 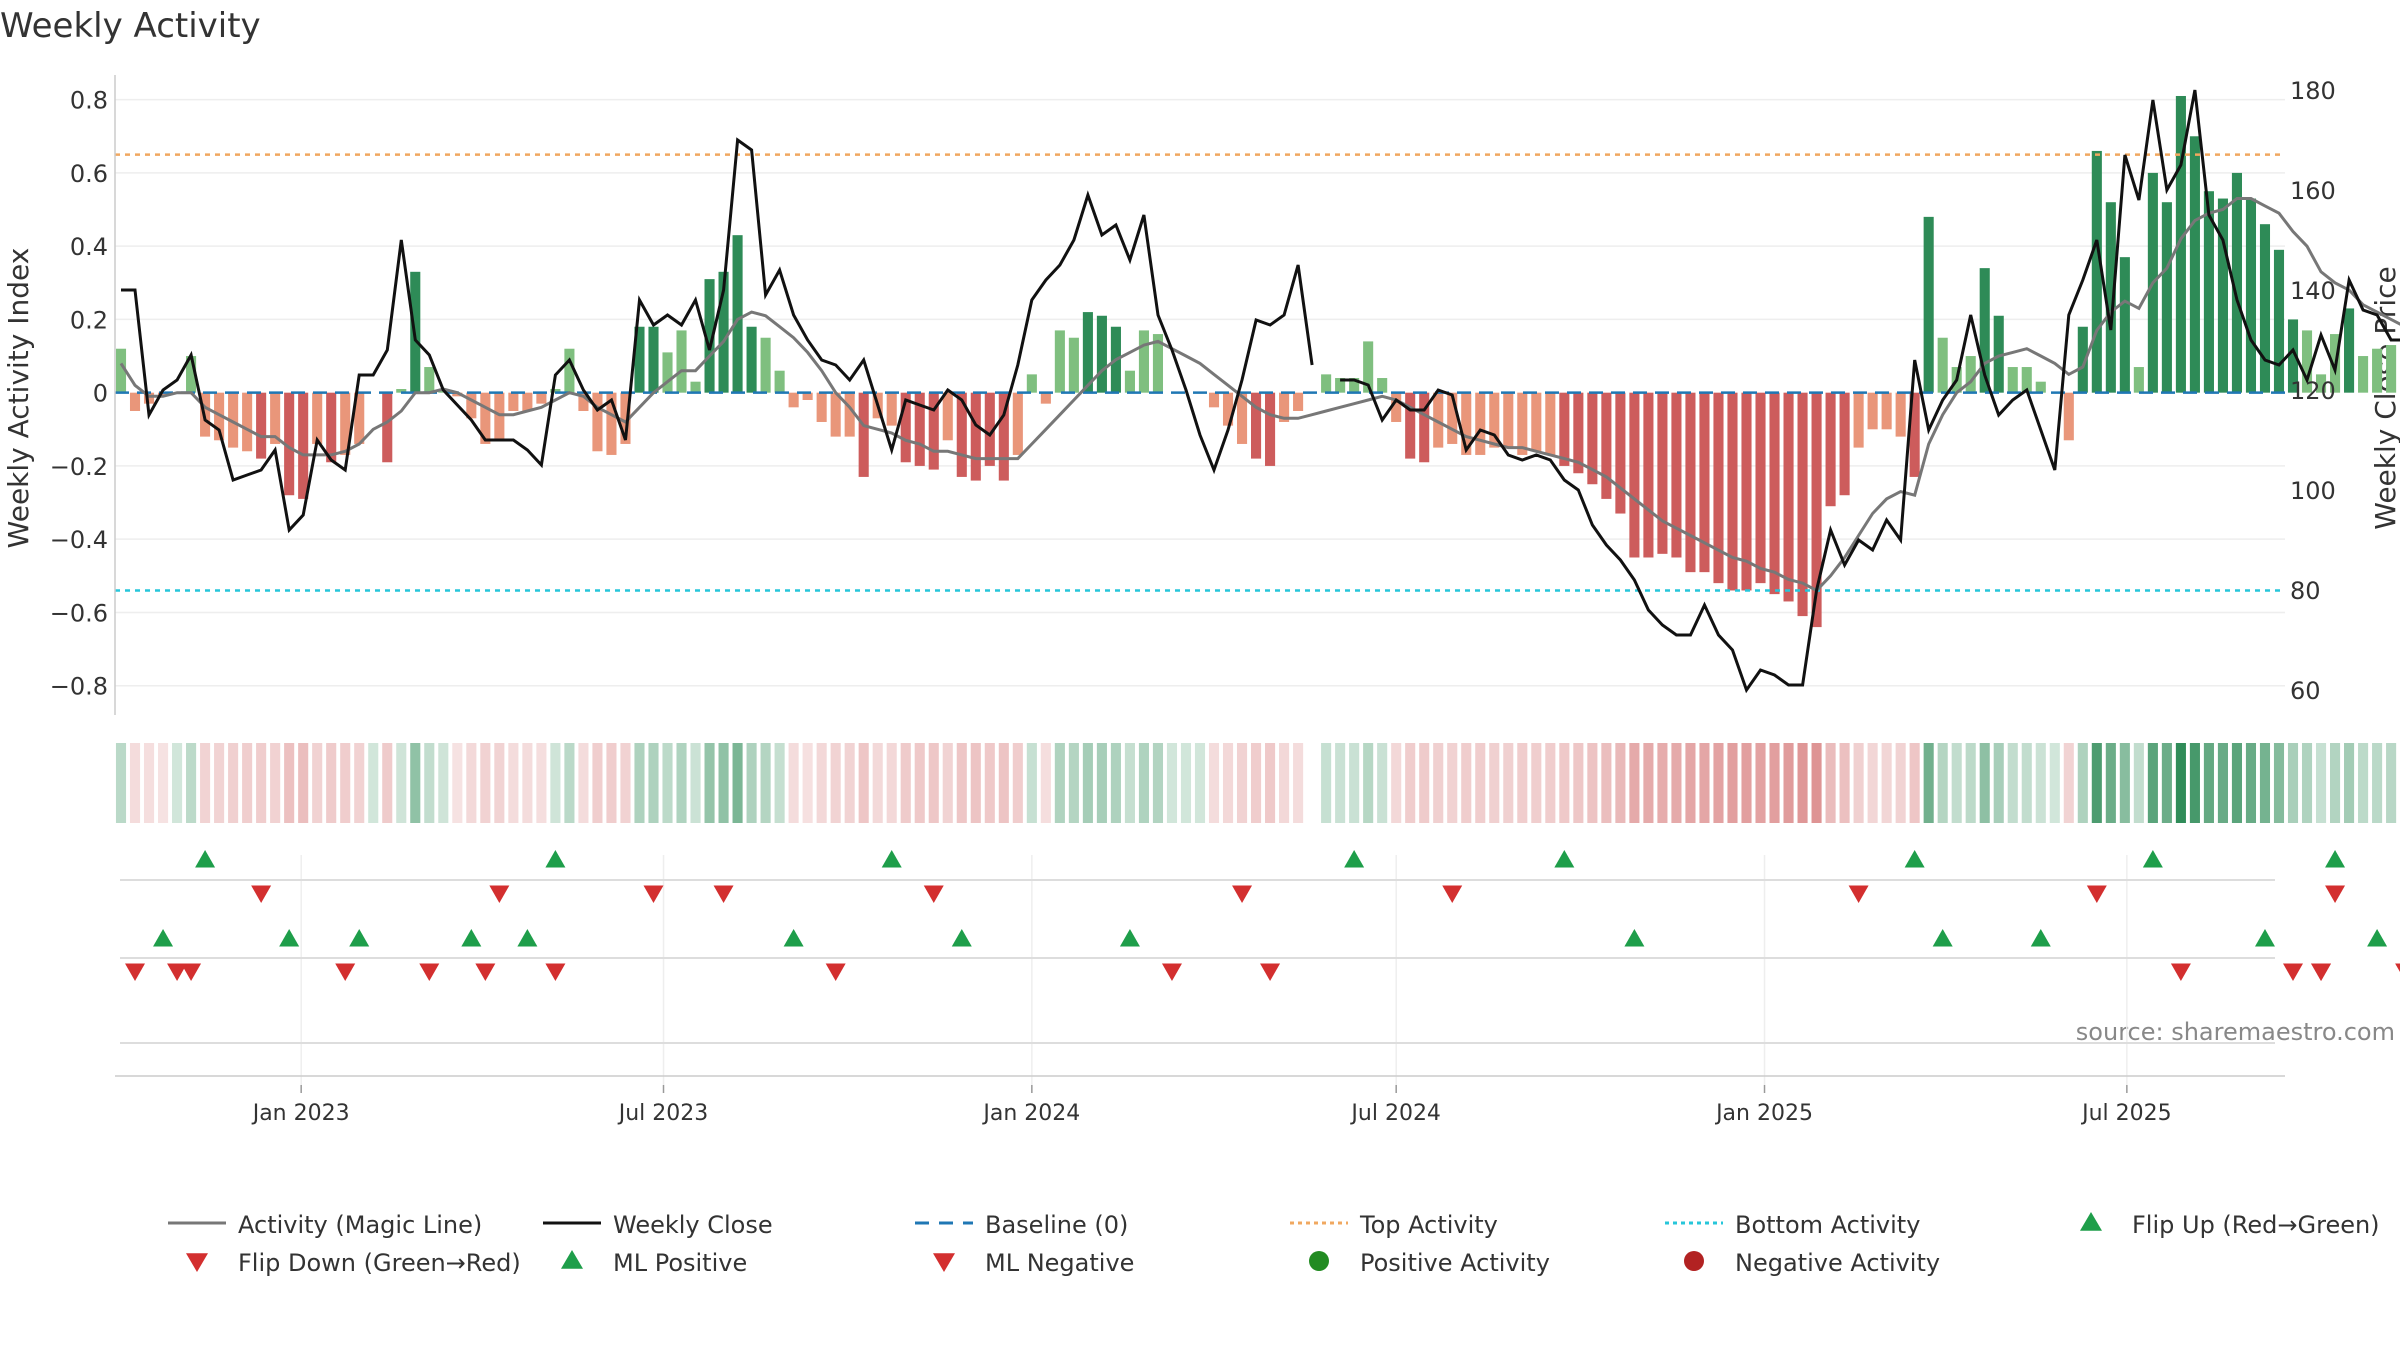 I want to click on legend-item: Positive Activity, so click(x=1429, y=1263).